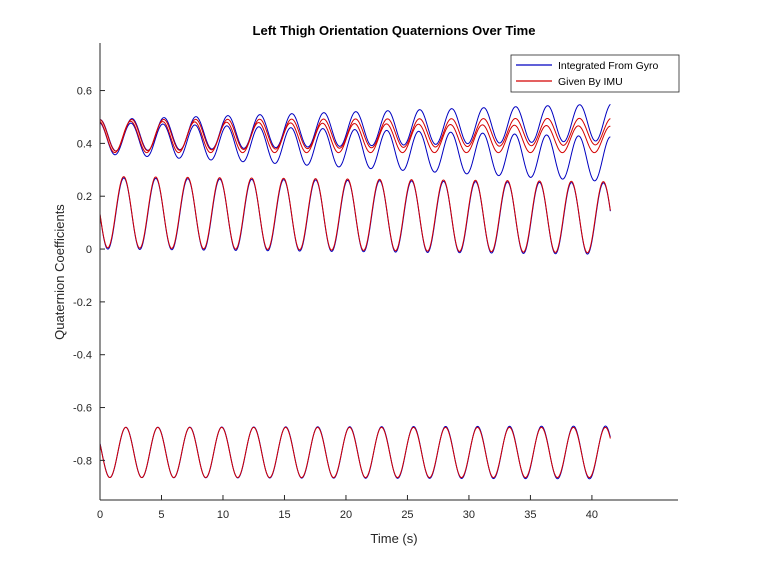 This screenshot has width=764, height=565. I want to click on y-tick-label: 0.2, so click(84, 197).